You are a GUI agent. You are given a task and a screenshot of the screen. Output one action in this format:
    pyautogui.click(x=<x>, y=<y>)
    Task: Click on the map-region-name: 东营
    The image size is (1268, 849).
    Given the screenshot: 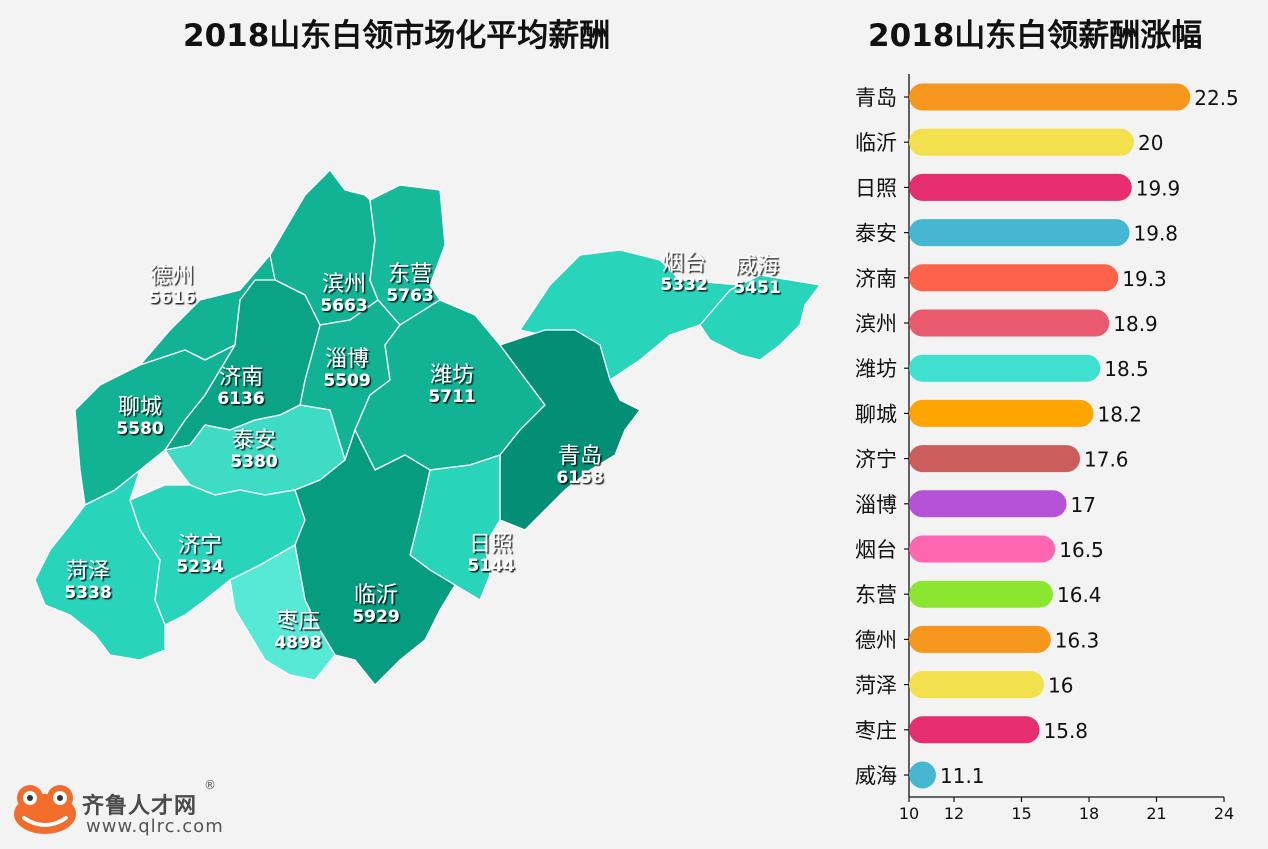 What is the action you would take?
    pyautogui.click(x=410, y=274)
    